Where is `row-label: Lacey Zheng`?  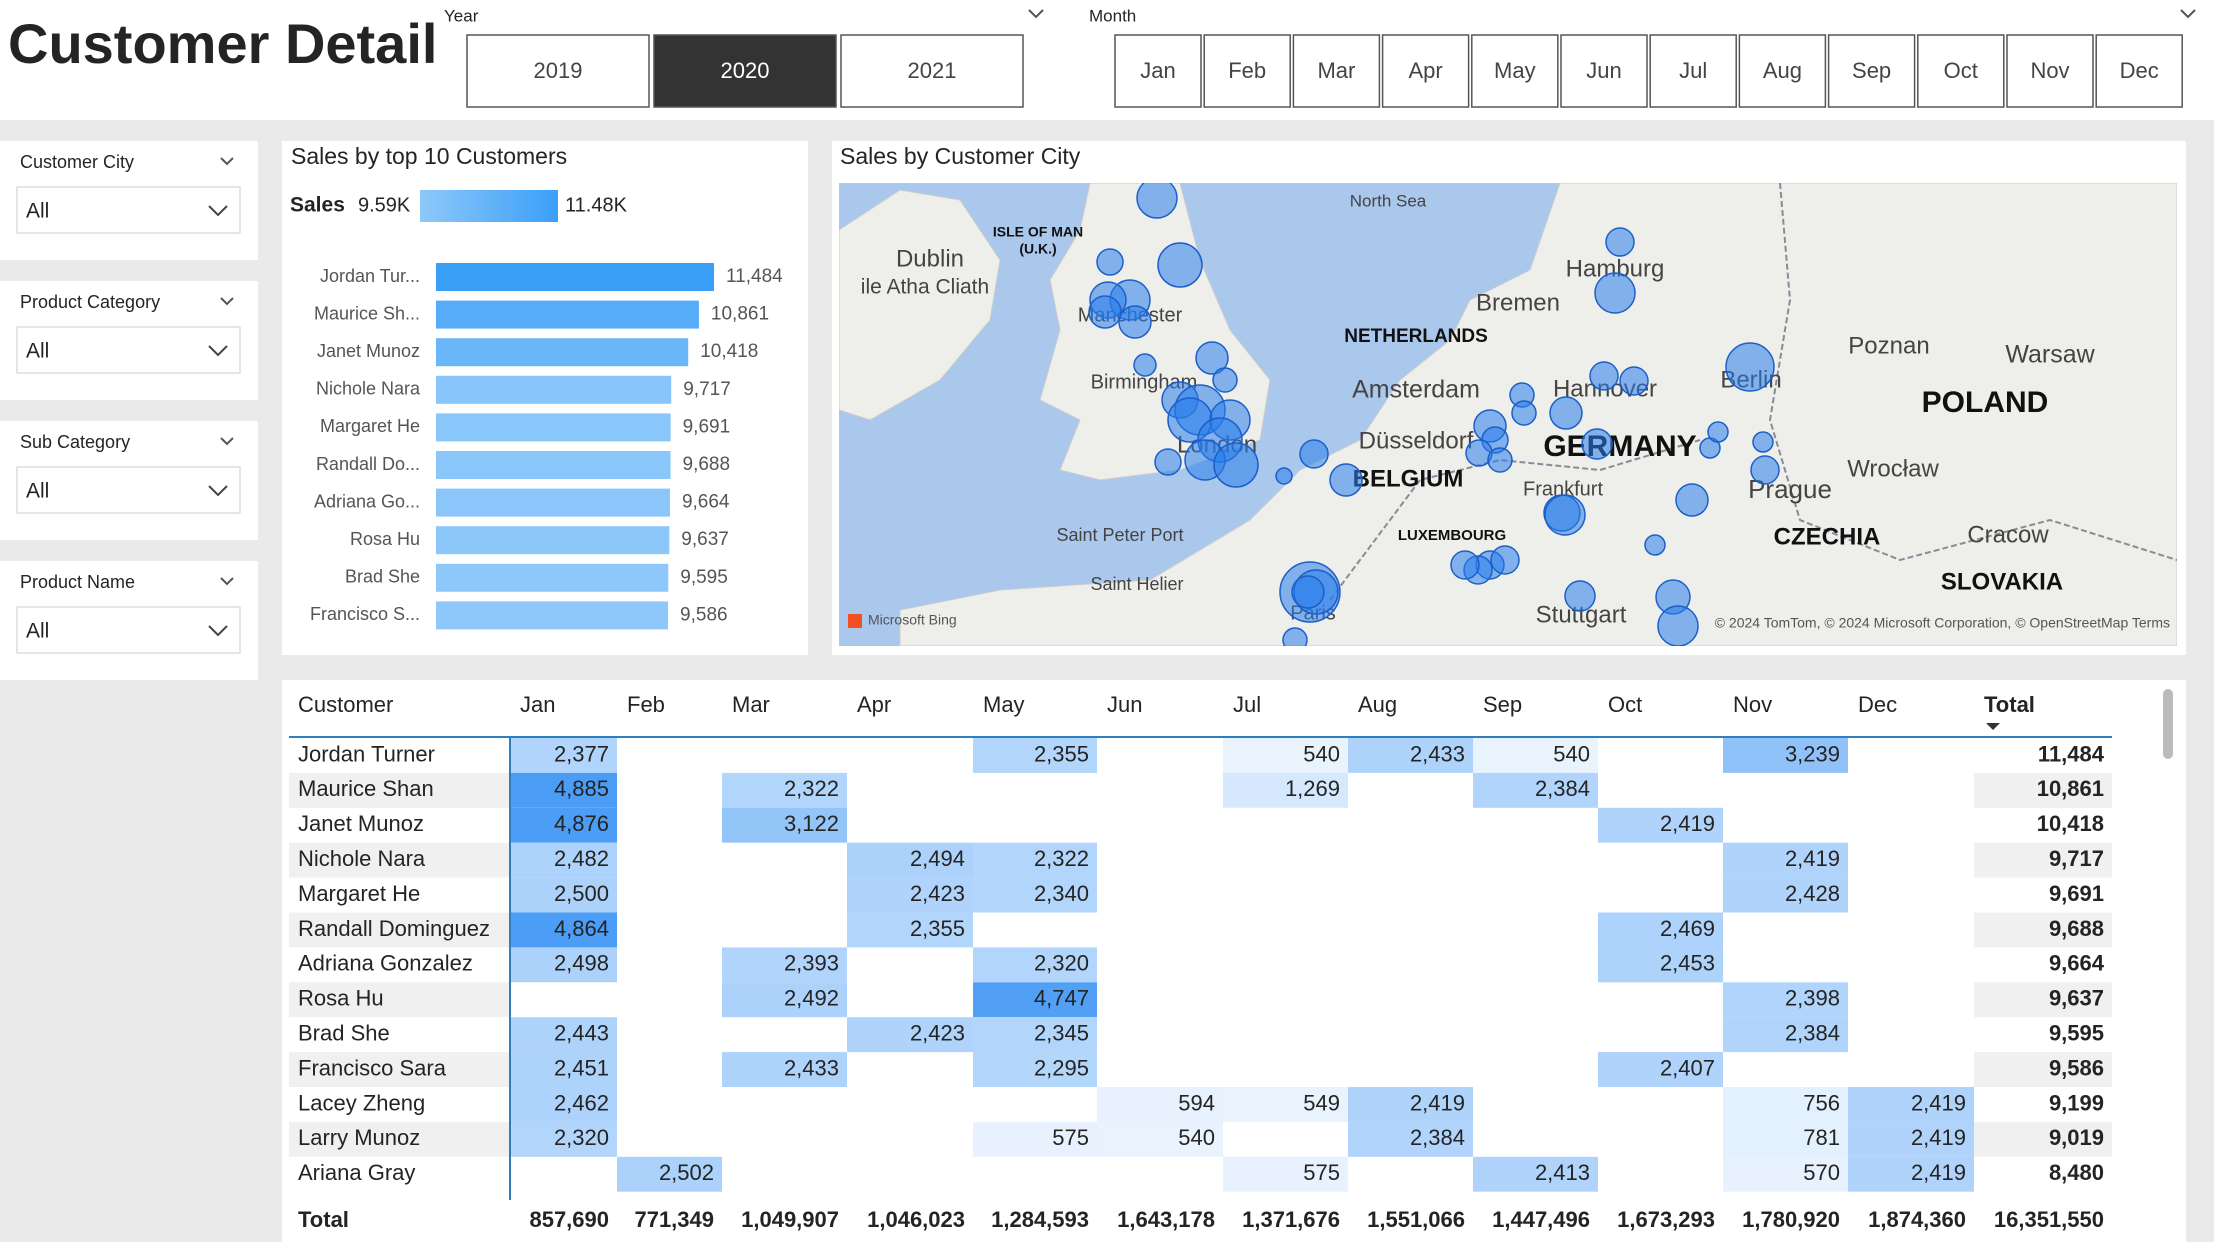 row-label: Lacey Zheng is located at coordinates (361, 1102).